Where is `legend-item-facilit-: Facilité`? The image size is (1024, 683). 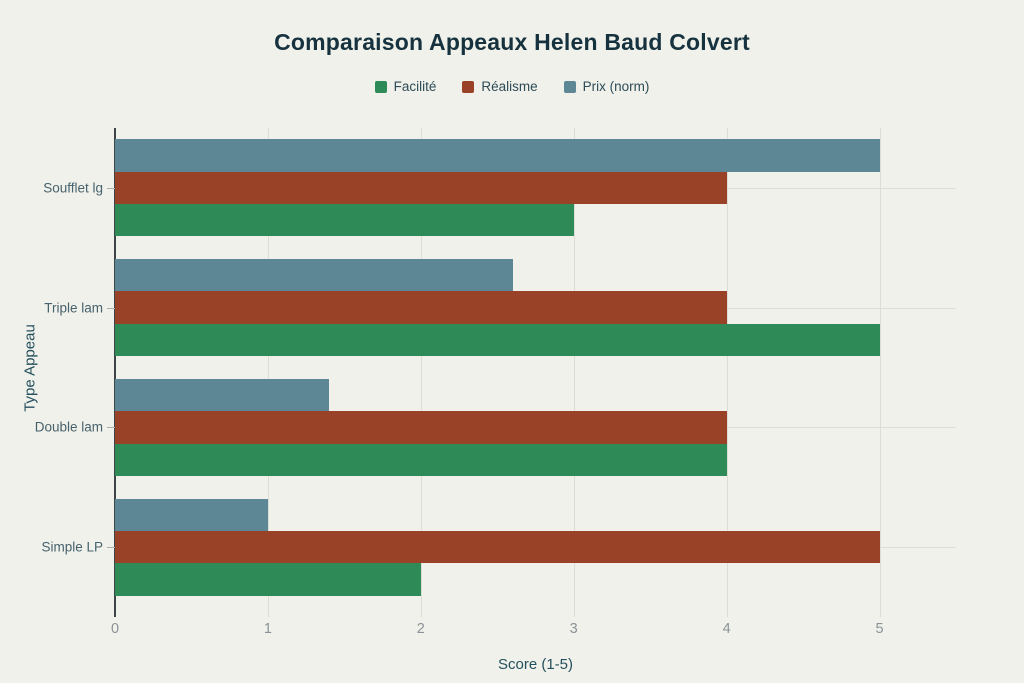 legend-item-facilit-: Facilité is located at coordinates (405, 86).